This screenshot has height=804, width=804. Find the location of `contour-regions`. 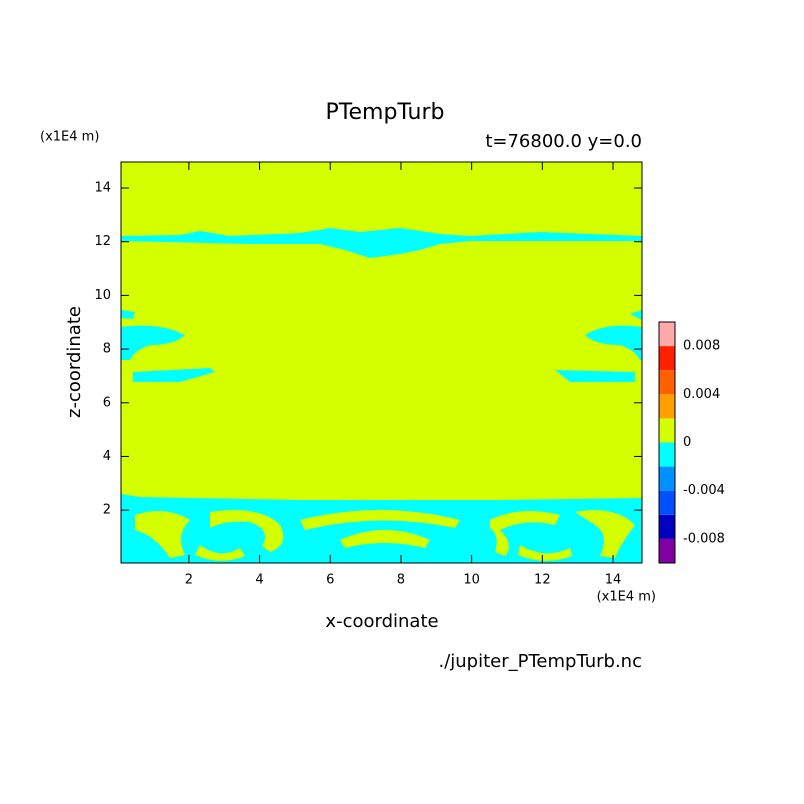

contour-regions is located at coordinates (385, 535).